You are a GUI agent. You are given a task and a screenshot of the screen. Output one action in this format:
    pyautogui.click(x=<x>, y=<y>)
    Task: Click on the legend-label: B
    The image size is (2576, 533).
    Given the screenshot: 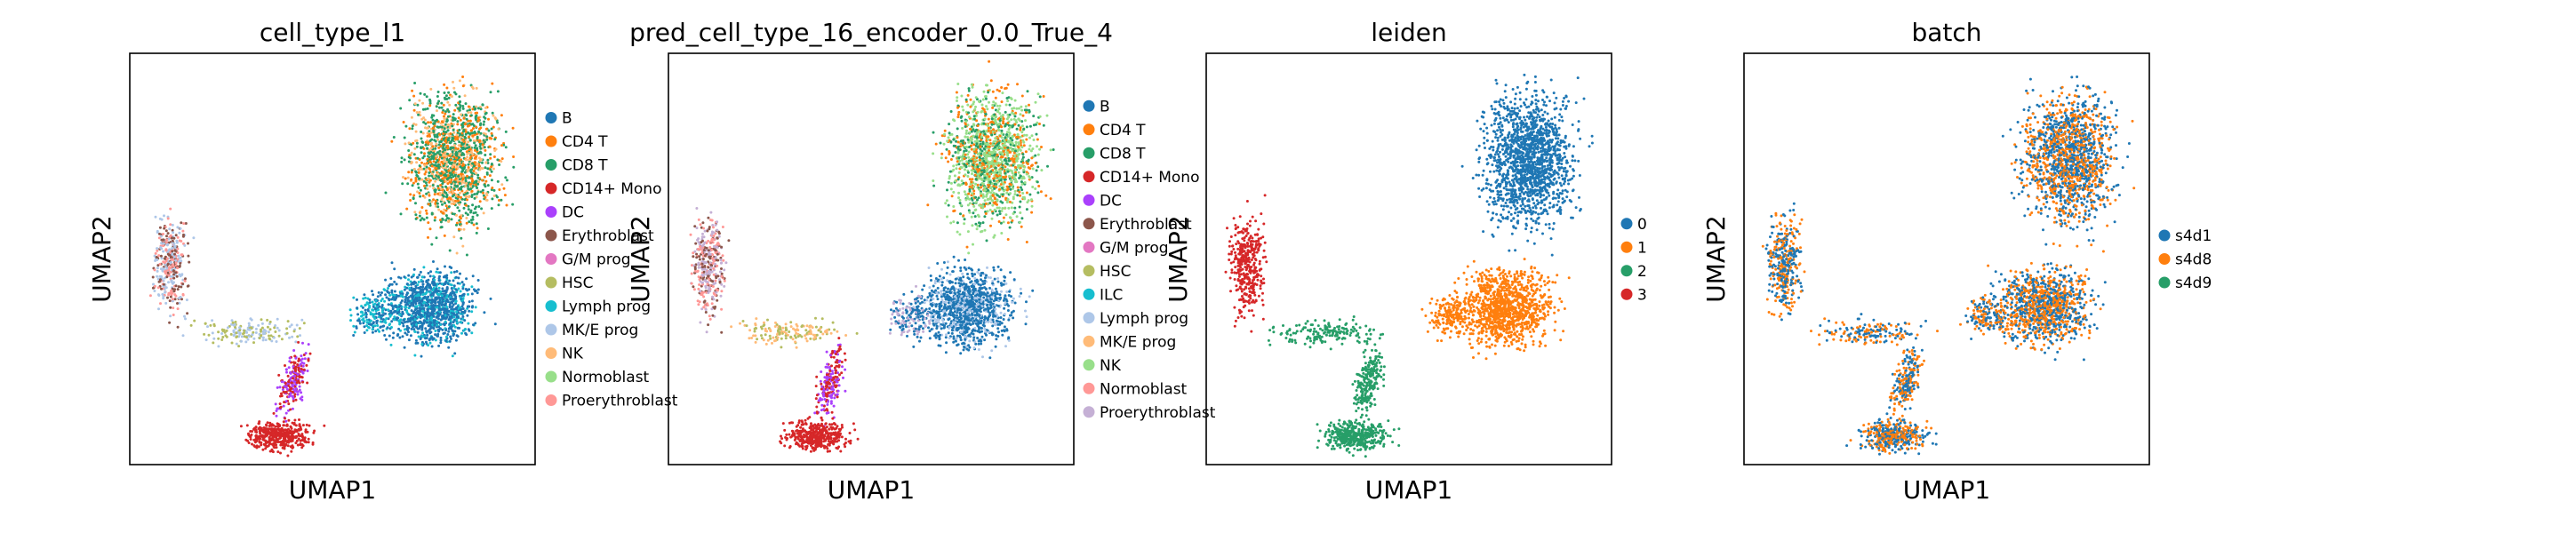 What is the action you would take?
    pyautogui.click(x=567, y=119)
    